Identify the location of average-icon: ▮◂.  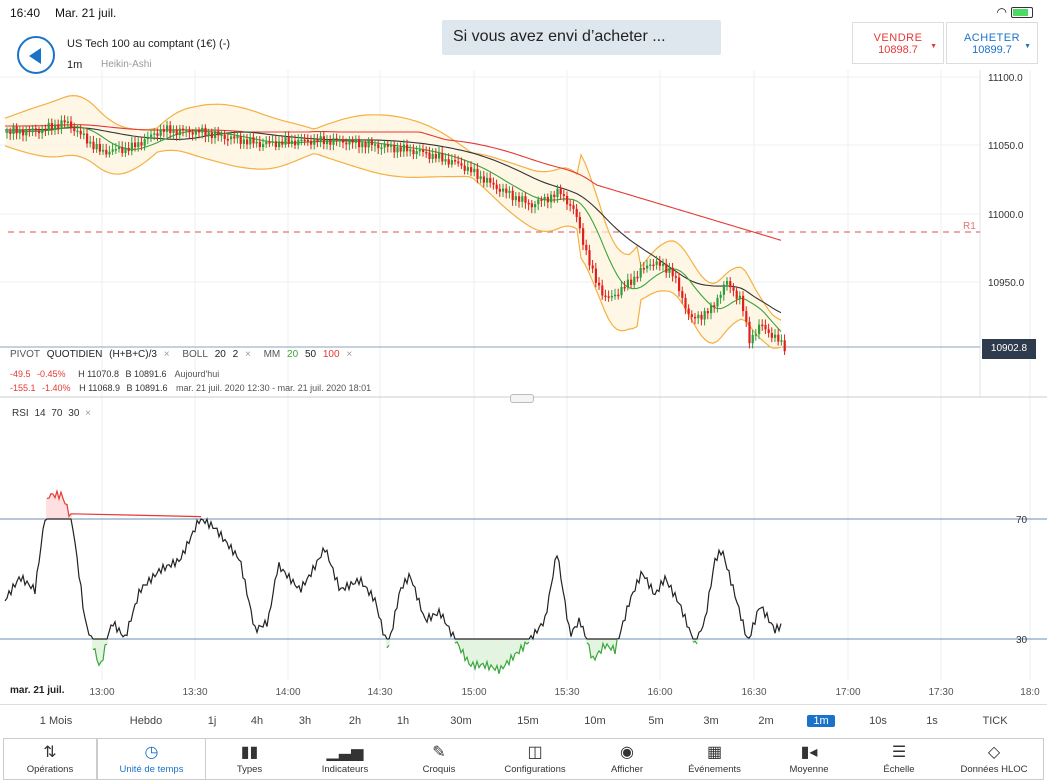
(809, 752).